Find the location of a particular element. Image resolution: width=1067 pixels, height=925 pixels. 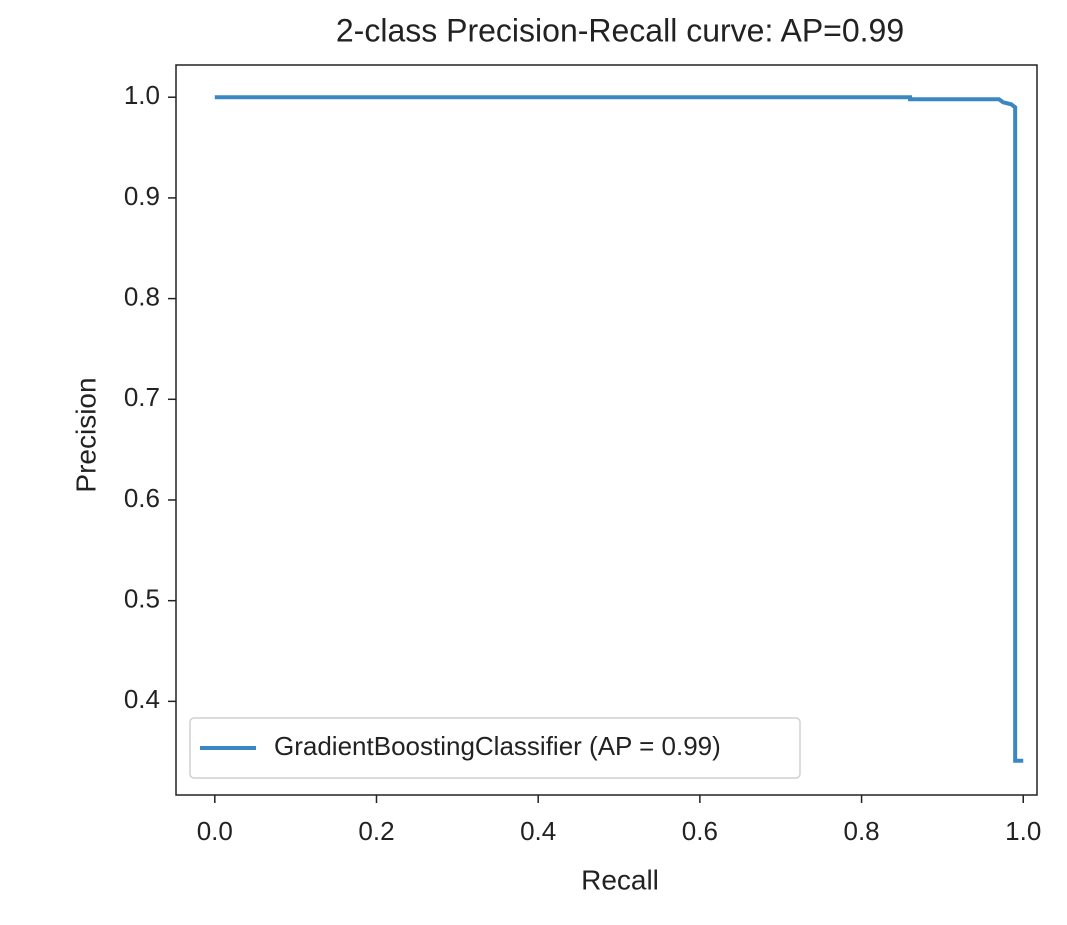

legend-label: GradientBoostingClassifier (AP = 0.99) is located at coordinates (497, 746).